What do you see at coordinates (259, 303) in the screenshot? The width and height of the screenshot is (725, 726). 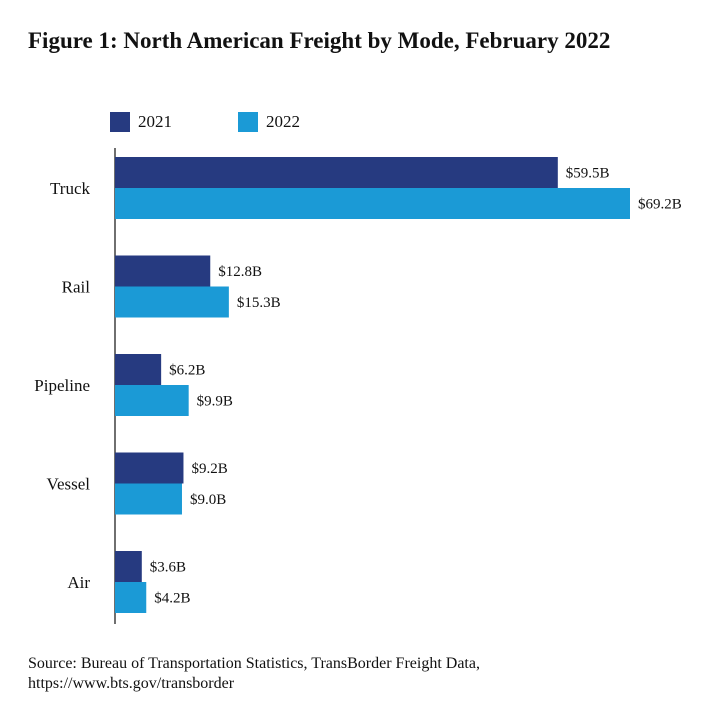 I see `data-label-rail-2022: $15.3B` at bounding box center [259, 303].